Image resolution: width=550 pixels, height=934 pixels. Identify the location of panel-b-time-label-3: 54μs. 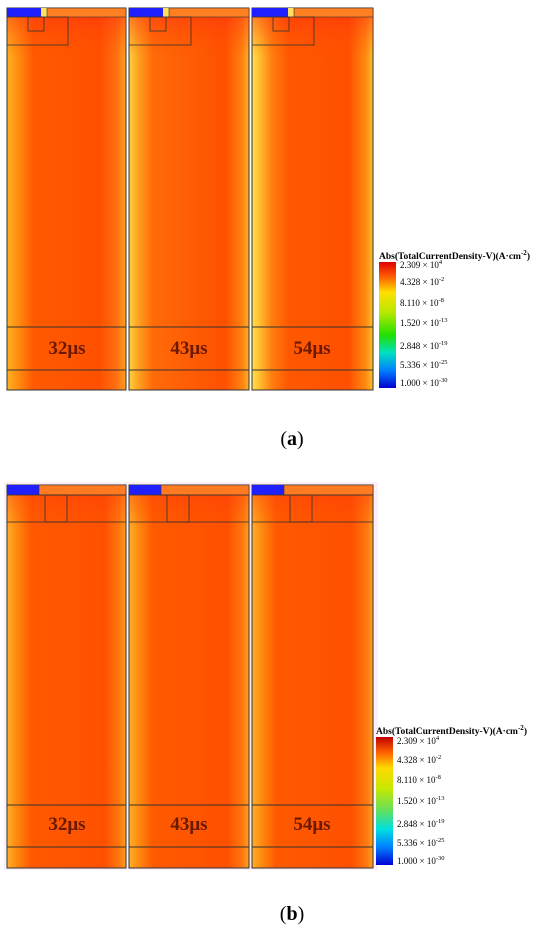
(312, 824).